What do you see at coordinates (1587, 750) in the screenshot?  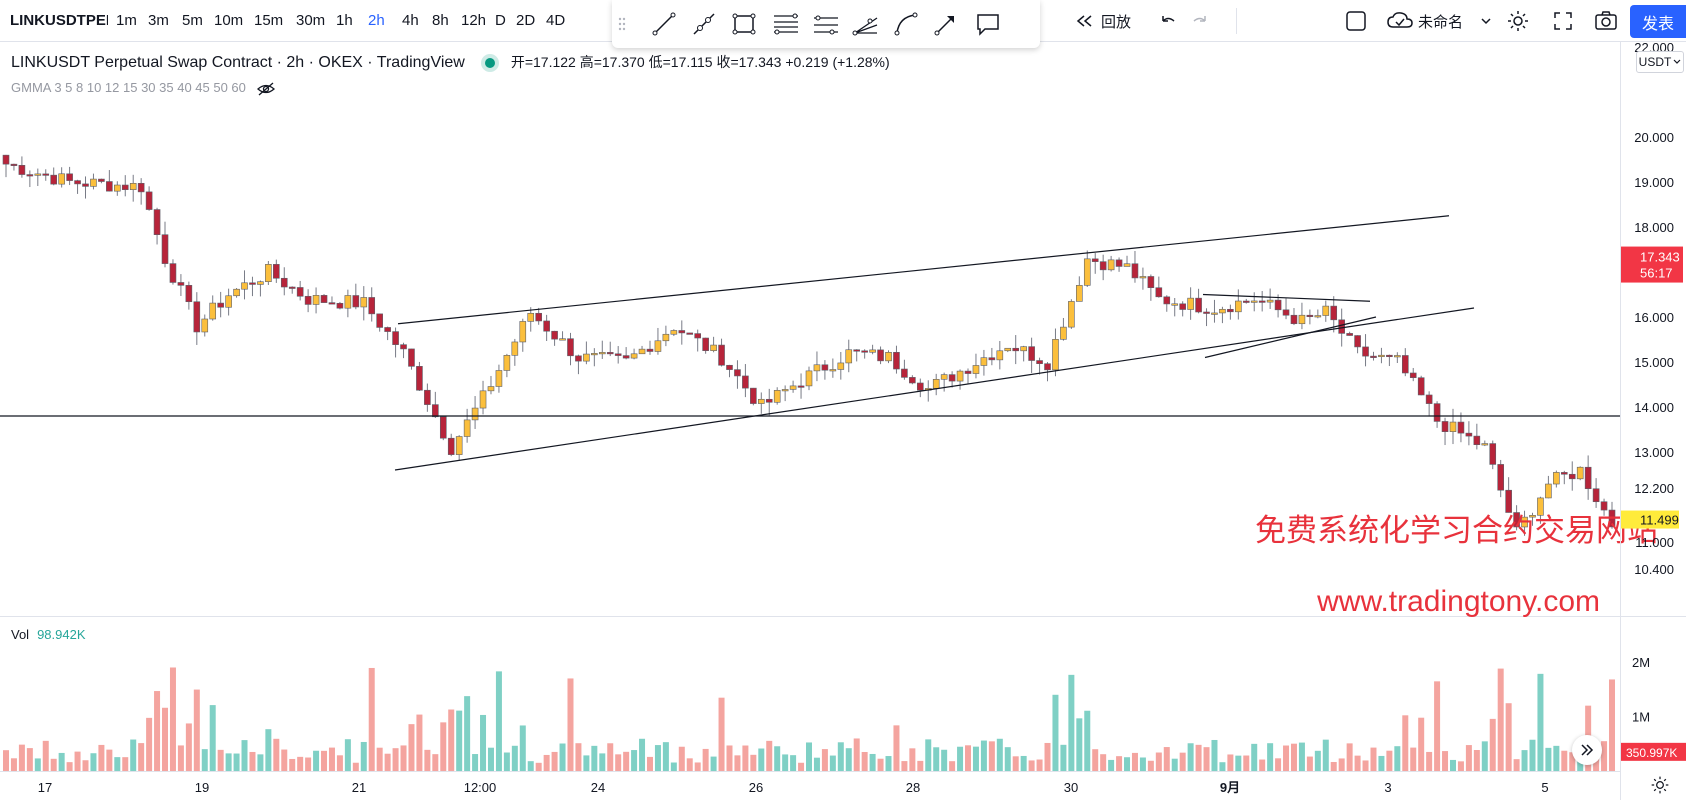 I see `scroll-to-realtime-button` at bounding box center [1587, 750].